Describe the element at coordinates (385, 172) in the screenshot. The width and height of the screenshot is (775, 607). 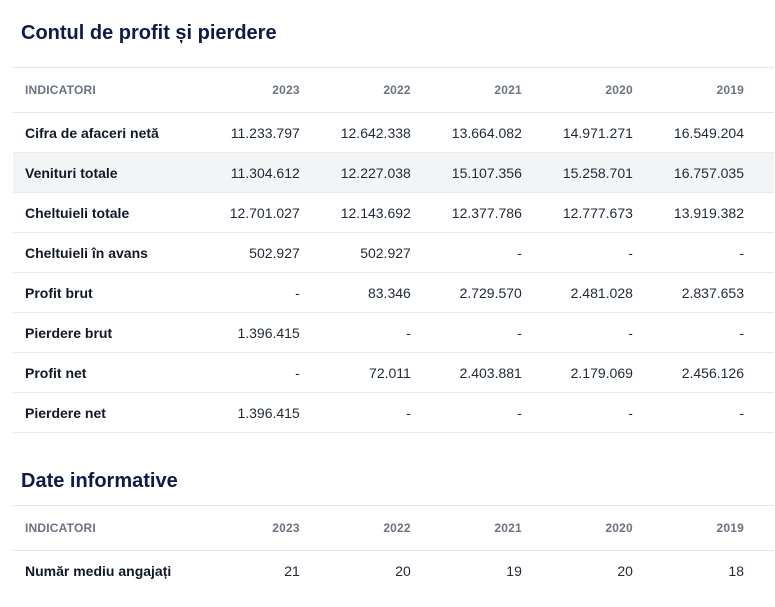
I see `cell-value: 12.227.038` at that location.